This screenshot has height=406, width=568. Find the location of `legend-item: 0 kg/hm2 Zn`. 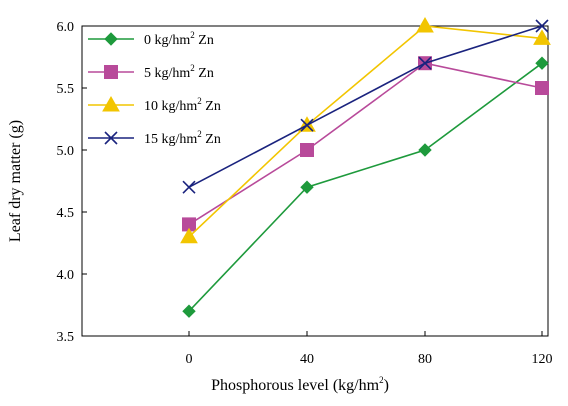

legend-item: 0 kg/hm2 Zn is located at coordinates (151, 39).